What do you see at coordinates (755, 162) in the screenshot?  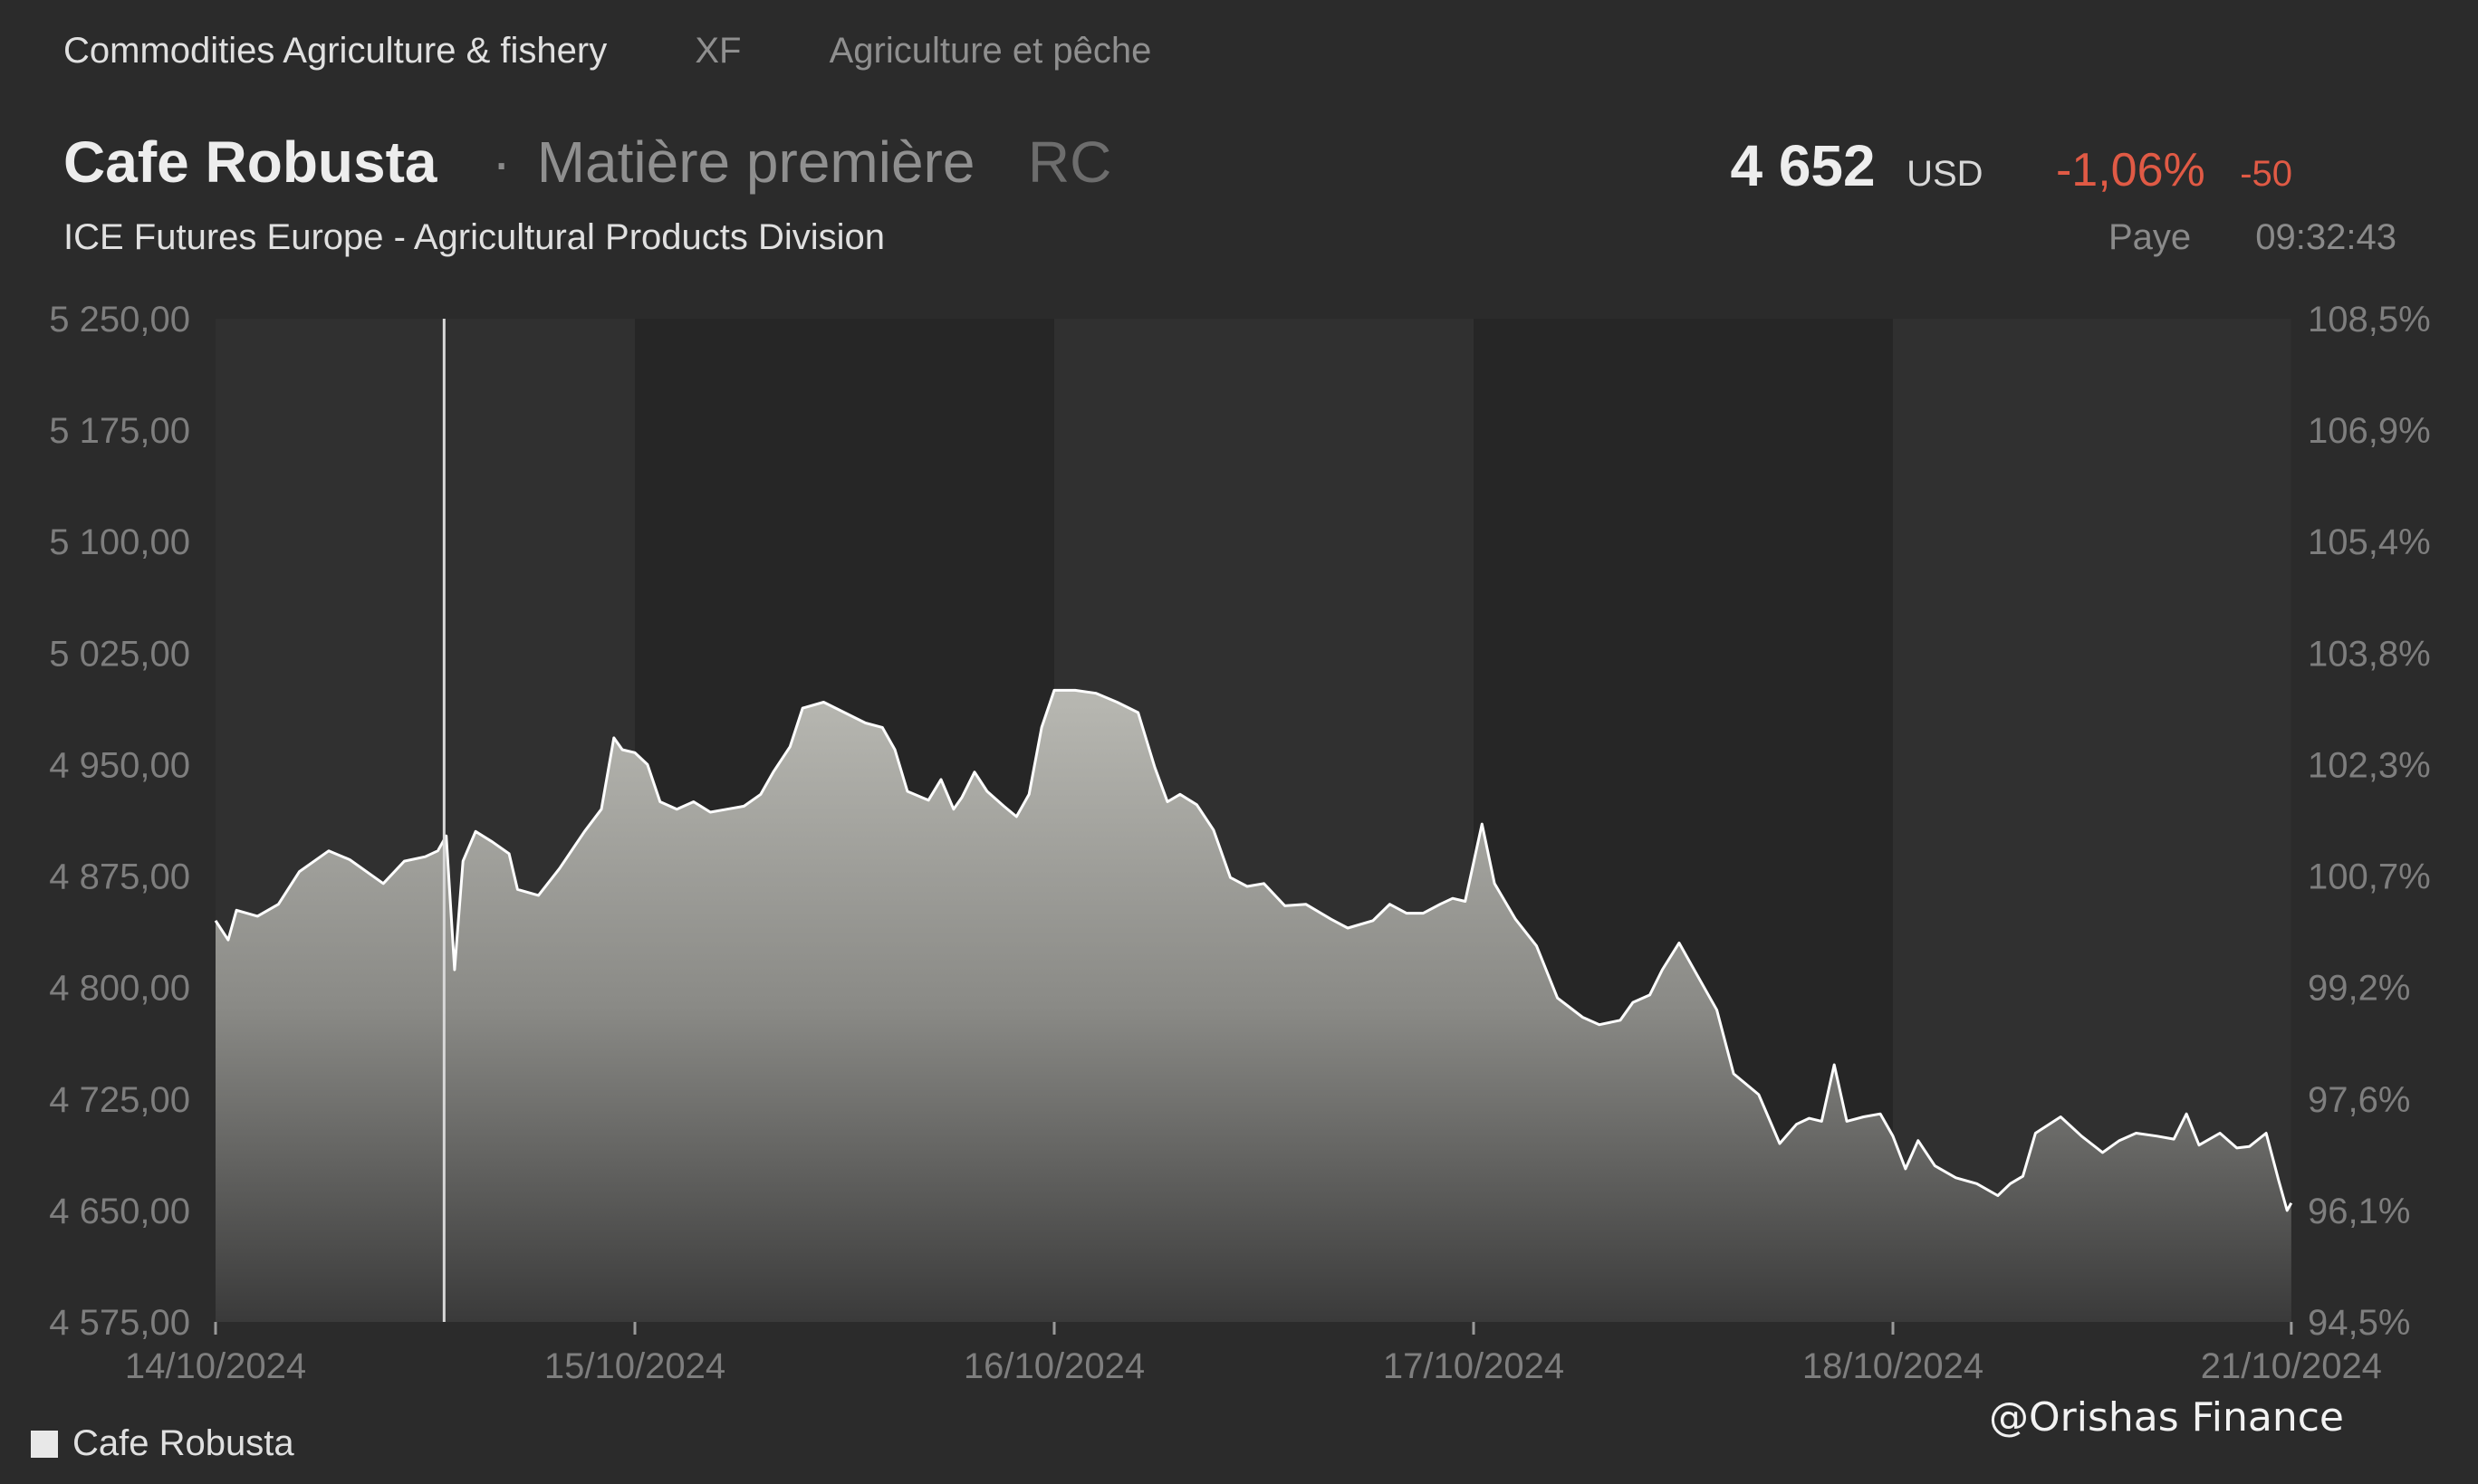 I see `instrument-type: Matière première` at bounding box center [755, 162].